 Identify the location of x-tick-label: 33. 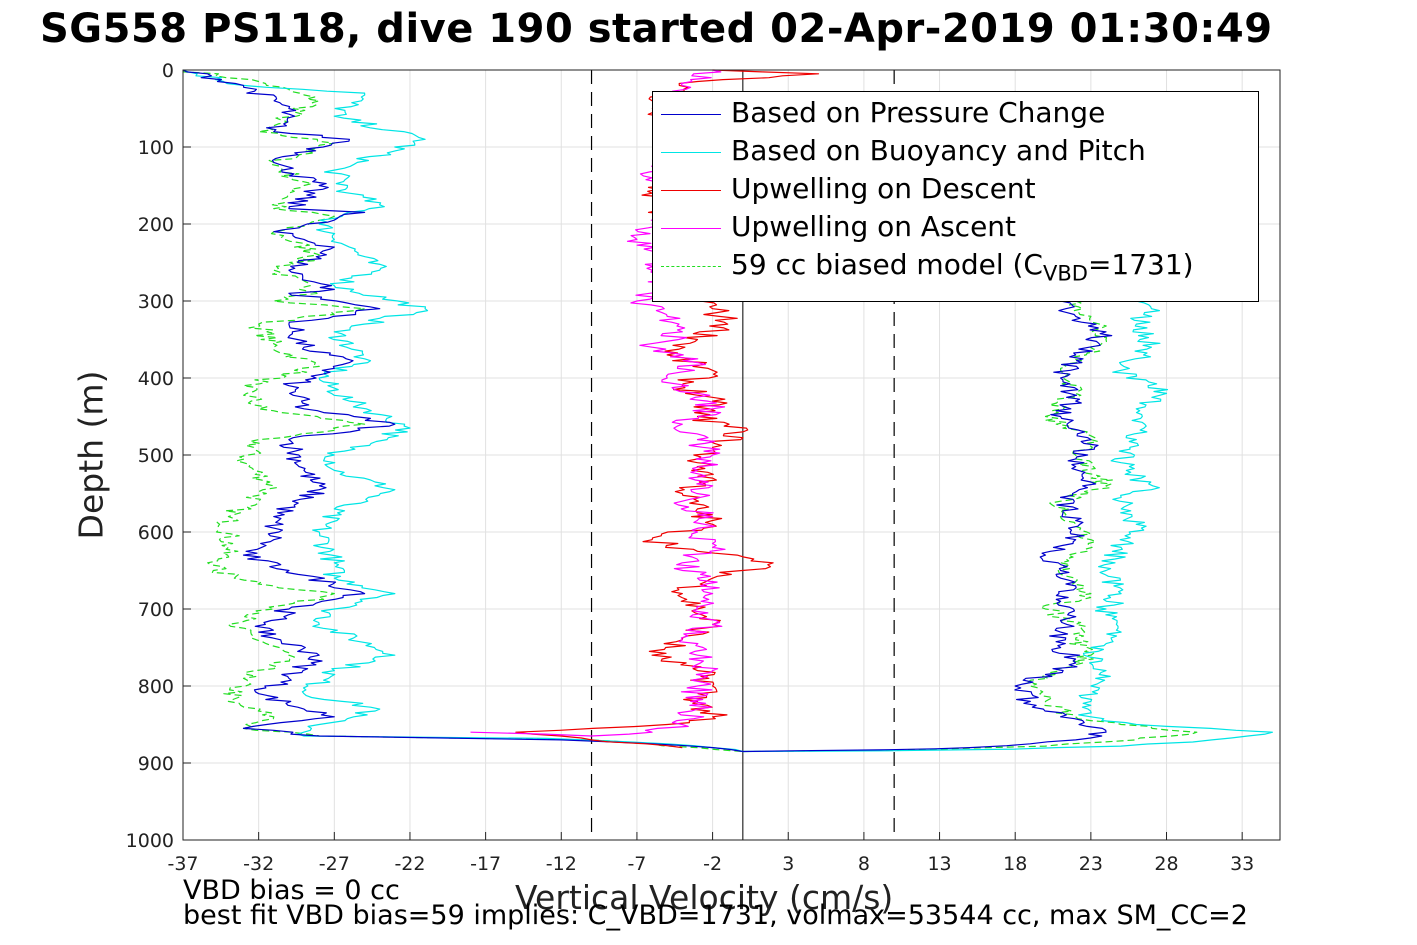
(1242, 864).